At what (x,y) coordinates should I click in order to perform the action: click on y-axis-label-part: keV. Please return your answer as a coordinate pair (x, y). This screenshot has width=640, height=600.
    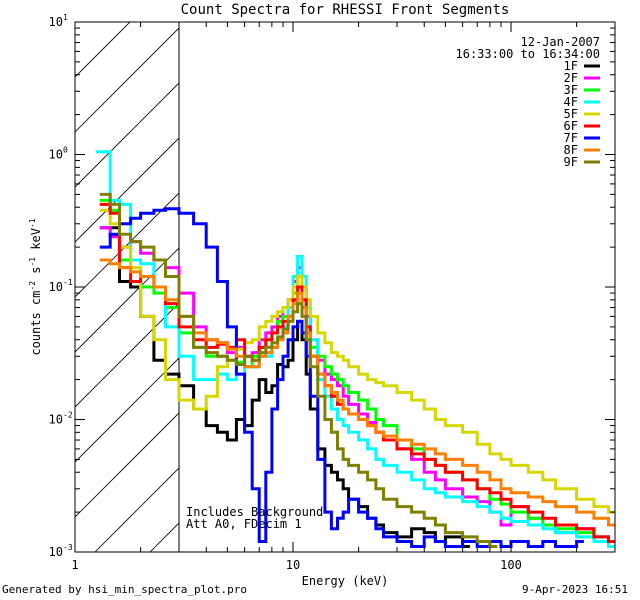
    Looking at the image, I should click on (36, 242).